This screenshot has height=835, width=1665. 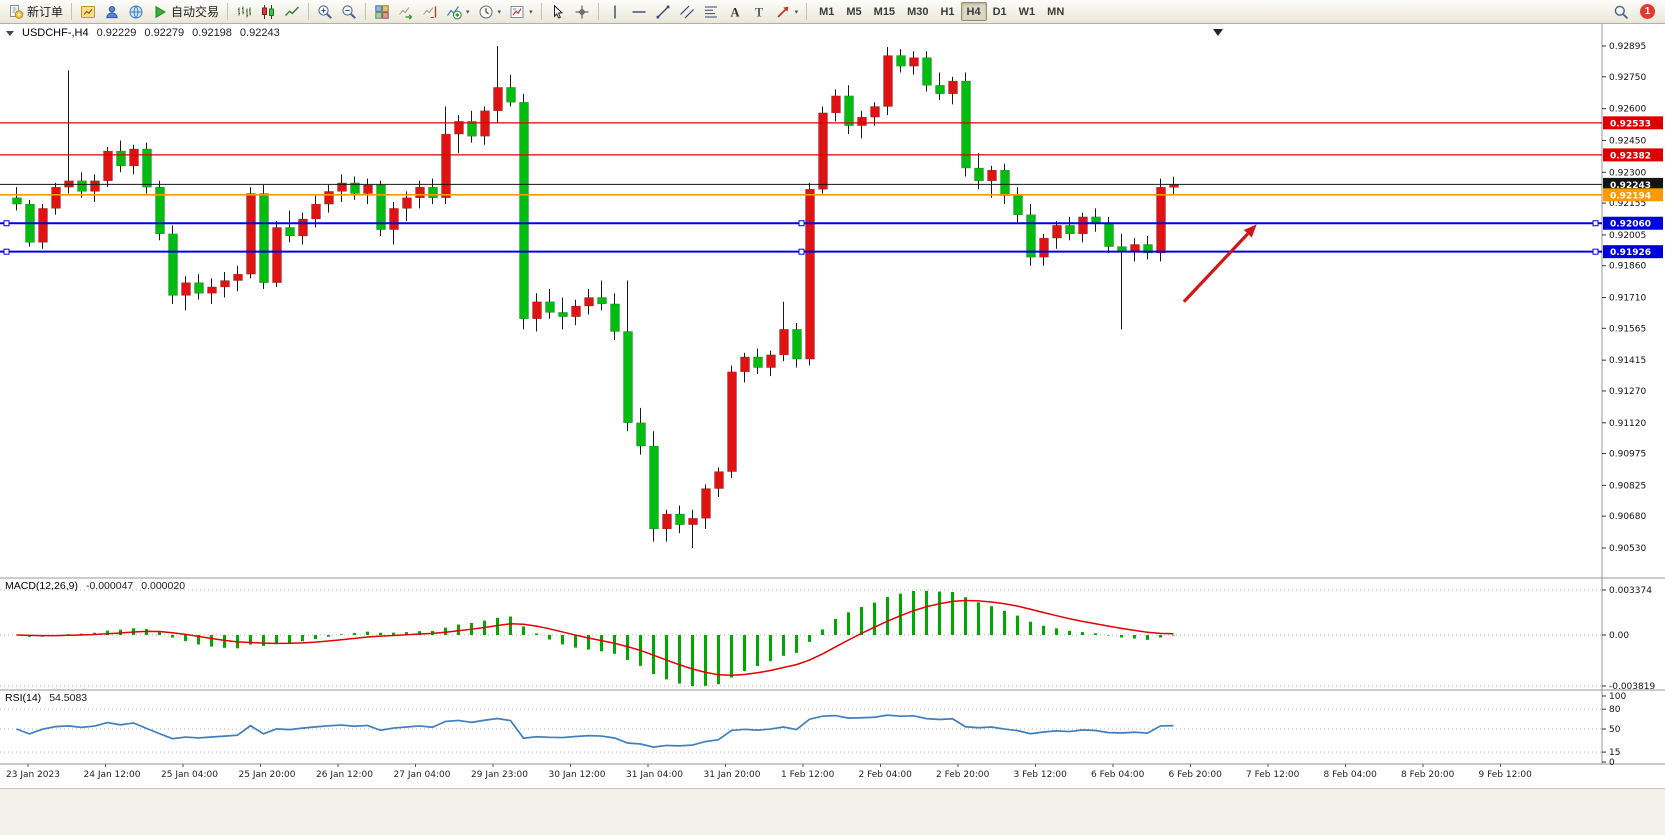 What do you see at coordinates (33, 775) in the screenshot?
I see `time-axis-label: 23 Jan 2023` at bounding box center [33, 775].